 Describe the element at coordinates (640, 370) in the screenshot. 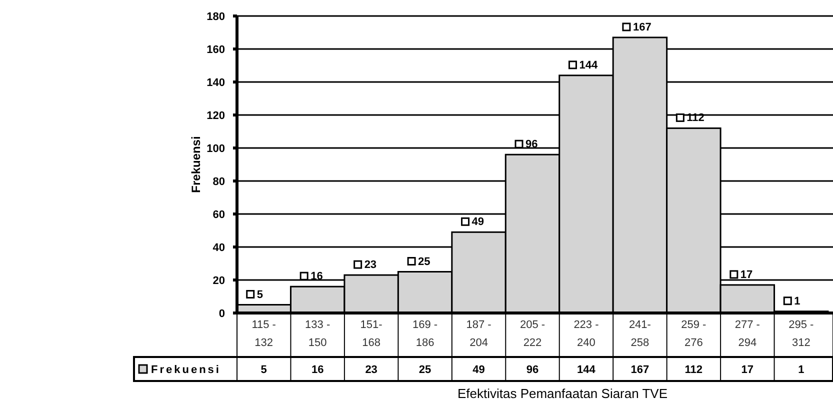

I see `data-label: 167` at that location.